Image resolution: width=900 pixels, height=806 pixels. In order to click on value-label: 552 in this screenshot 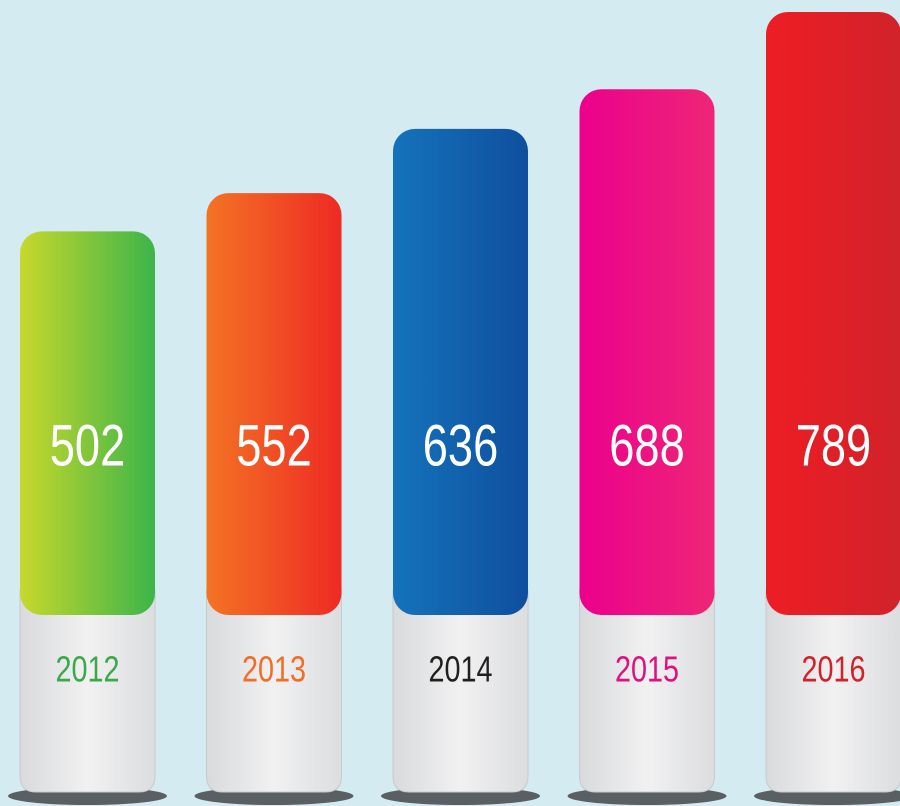, I will do `click(273, 446)`.